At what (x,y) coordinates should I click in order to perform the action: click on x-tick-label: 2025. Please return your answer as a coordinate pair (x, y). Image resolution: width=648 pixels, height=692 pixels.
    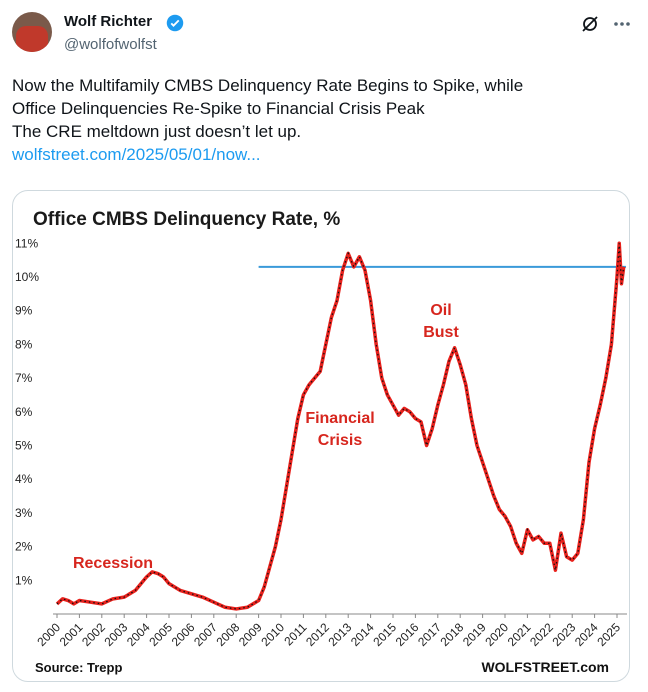
    Looking at the image, I should click on (608, 634).